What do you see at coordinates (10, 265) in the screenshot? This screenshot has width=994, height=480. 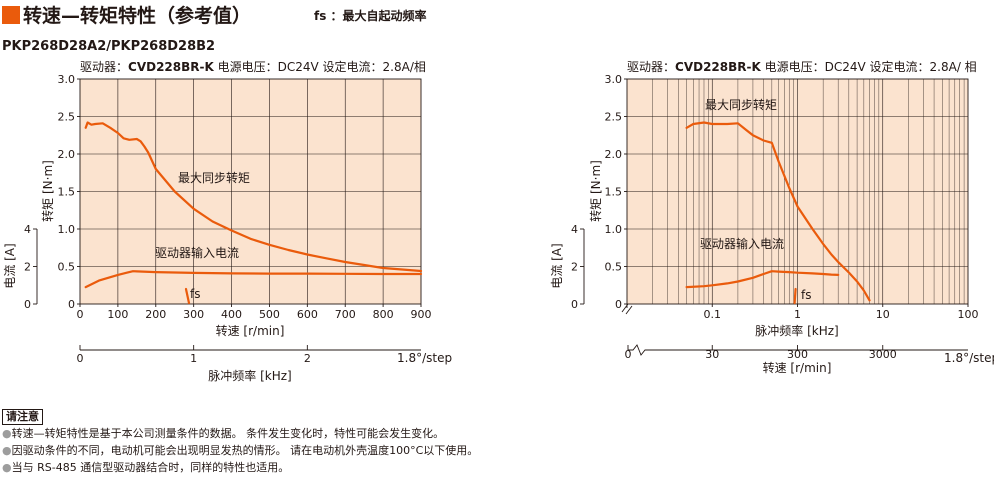 I see `current-axis-label-left: 电流 [A]` at bounding box center [10, 265].